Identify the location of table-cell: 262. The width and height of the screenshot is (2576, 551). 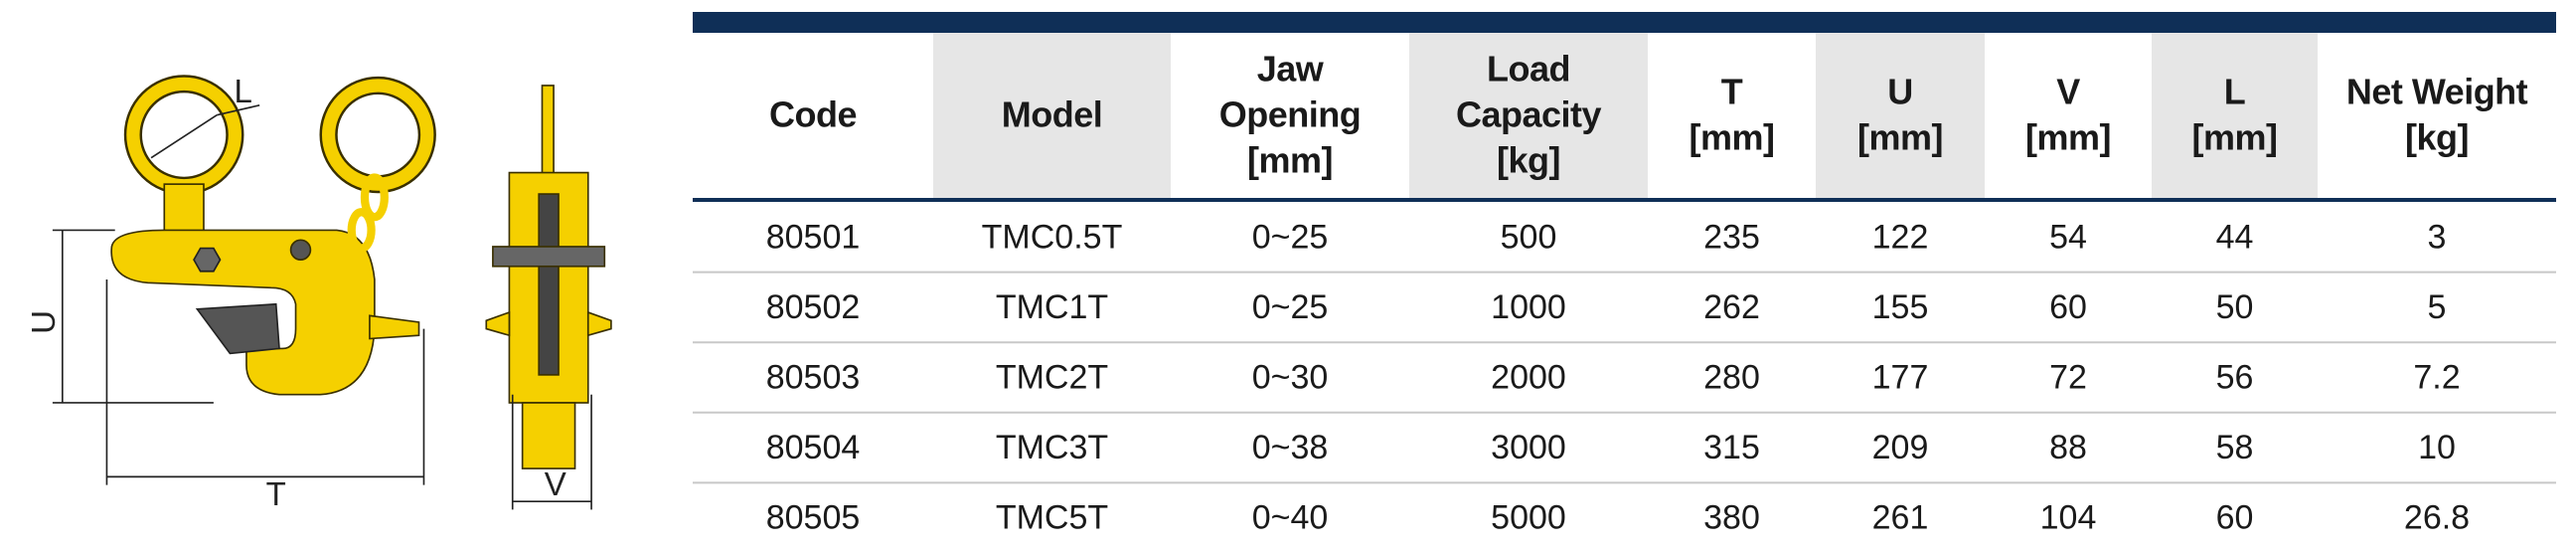
(1731, 307).